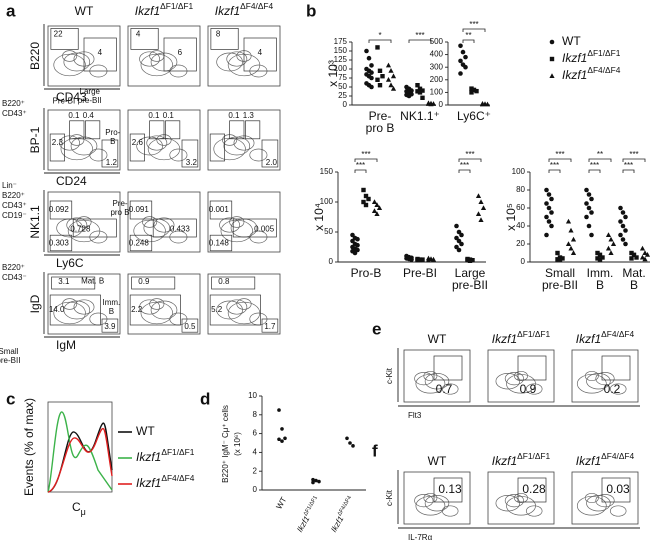  I want to click on gate-percentage: 6, so click(180, 52).